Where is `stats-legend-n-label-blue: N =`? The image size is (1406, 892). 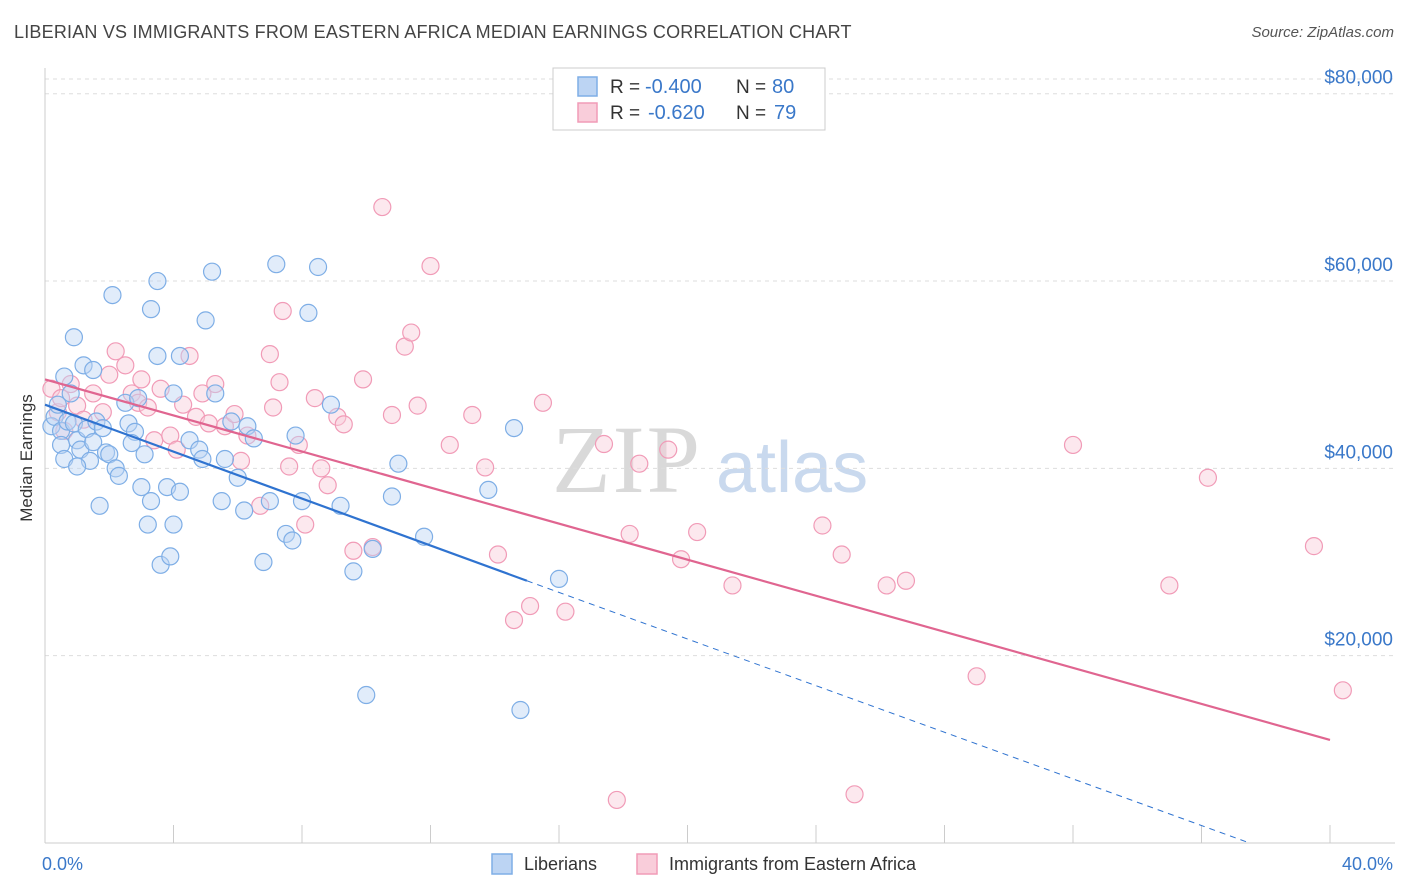 stats-legend-n-label-blue: N = is located at coordinates (751, 87).